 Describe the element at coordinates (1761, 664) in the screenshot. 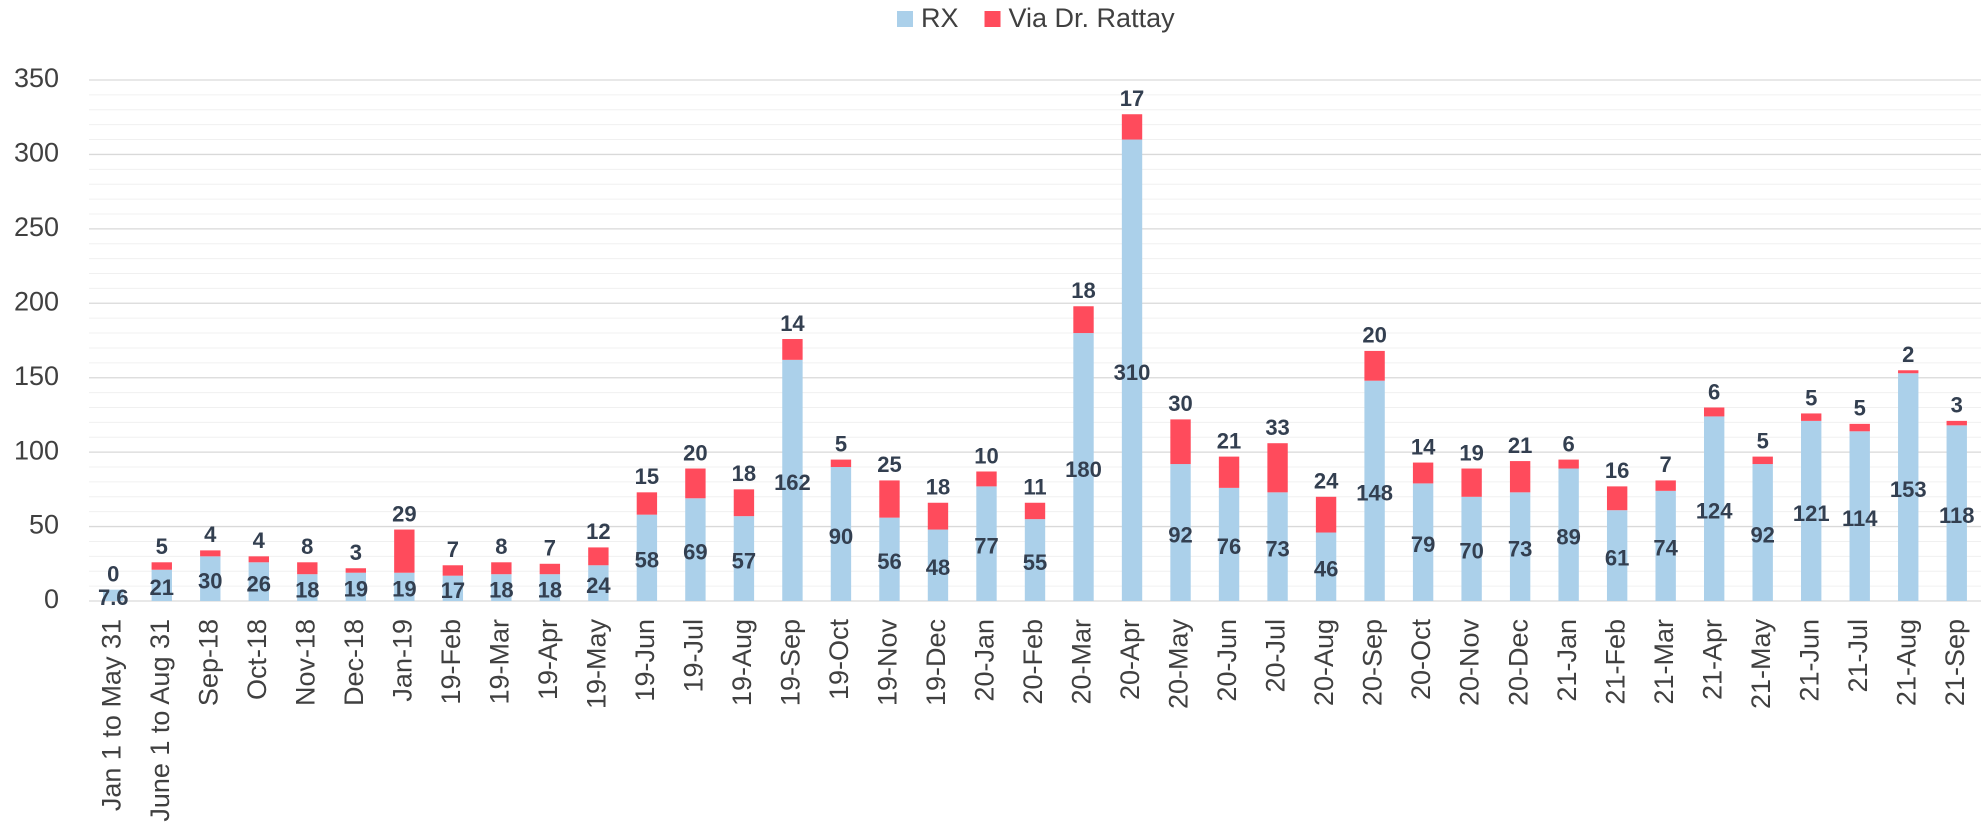

I see `x-tick-label: 21-May` at that location.